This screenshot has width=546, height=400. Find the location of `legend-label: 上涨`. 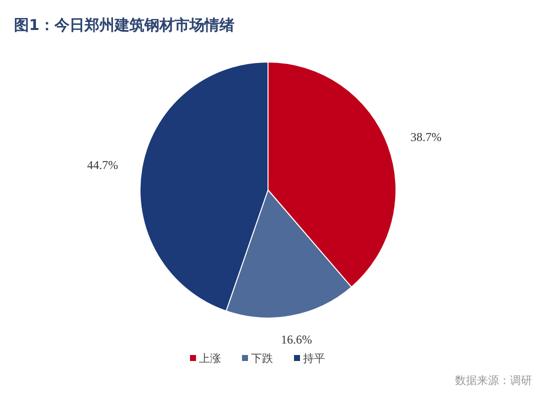

legend-label: 上涨 is located at coordinates (210, 358).